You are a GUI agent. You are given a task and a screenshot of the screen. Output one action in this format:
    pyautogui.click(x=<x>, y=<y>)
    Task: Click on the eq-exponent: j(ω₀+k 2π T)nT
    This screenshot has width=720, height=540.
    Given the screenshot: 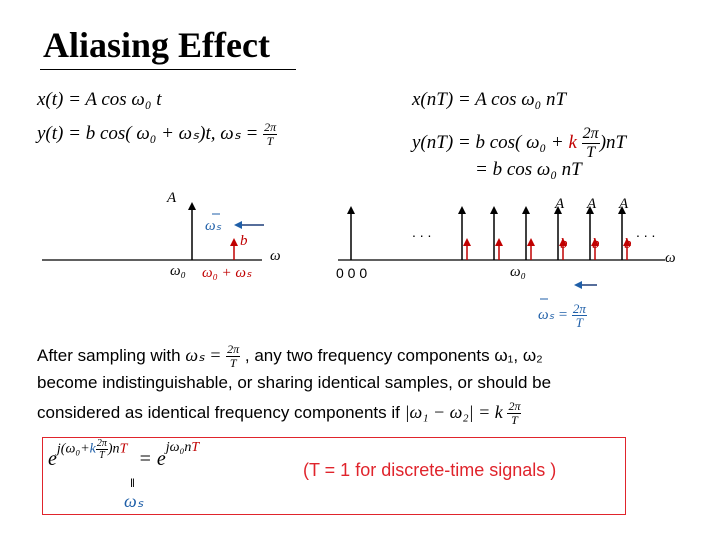 What is the action you would take?
    pyautogui.click(x=92, y=449)
    